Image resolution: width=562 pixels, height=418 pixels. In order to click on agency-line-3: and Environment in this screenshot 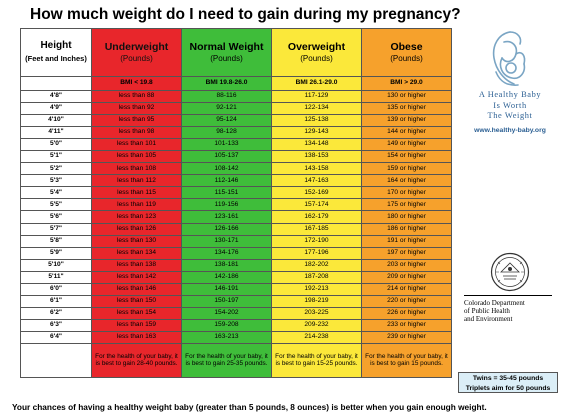, I will do `click(488, 319)`.